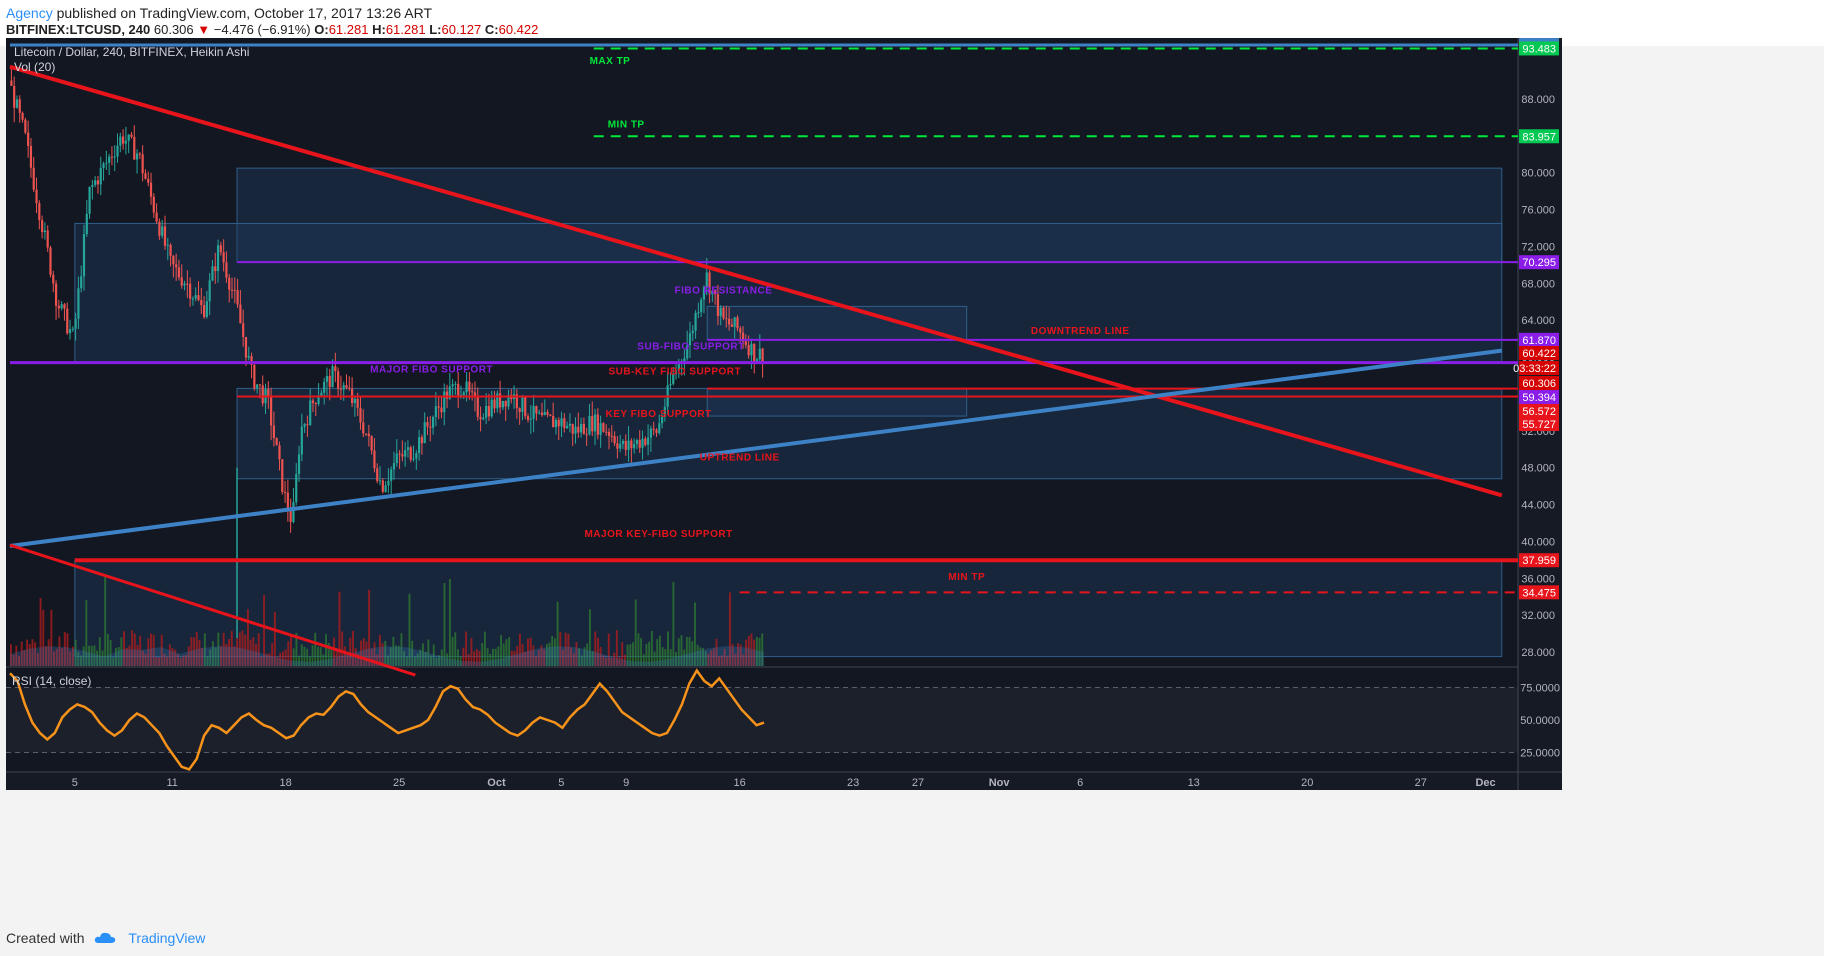 Image resolution: width=1824 pixels, height=956 pixels. Describe the element at coordinates (348, 29) in the screenshot. I see `open-value: 61.281` at that location.